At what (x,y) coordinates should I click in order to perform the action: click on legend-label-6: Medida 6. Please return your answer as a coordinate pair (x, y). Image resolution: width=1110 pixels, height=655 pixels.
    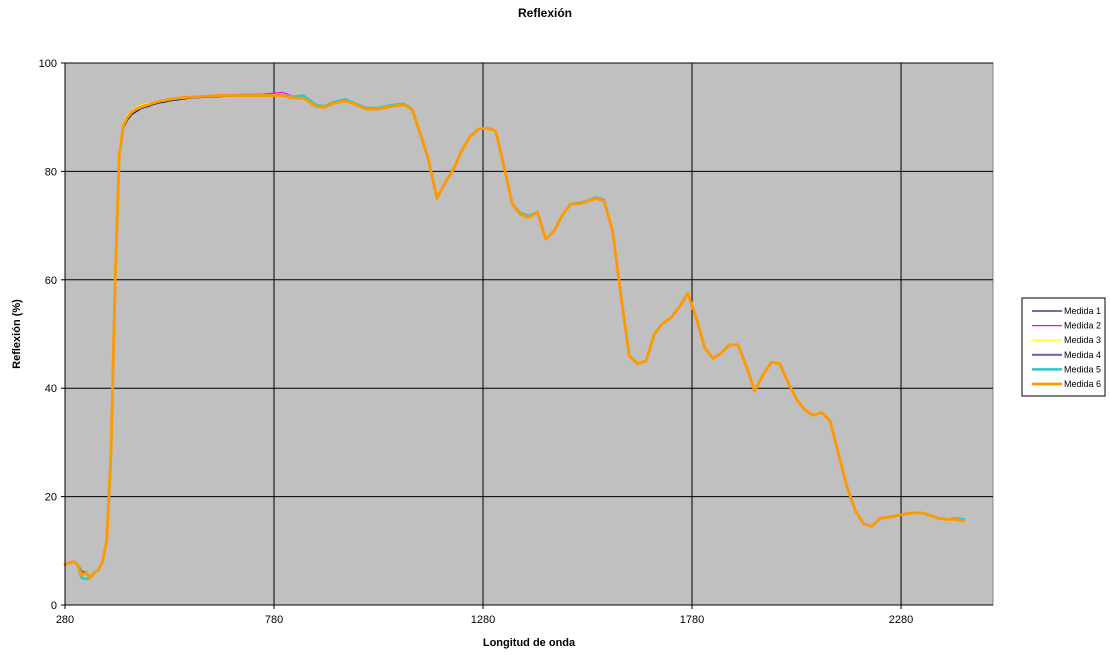
    Looking at the image, I should click on (1082, 384).